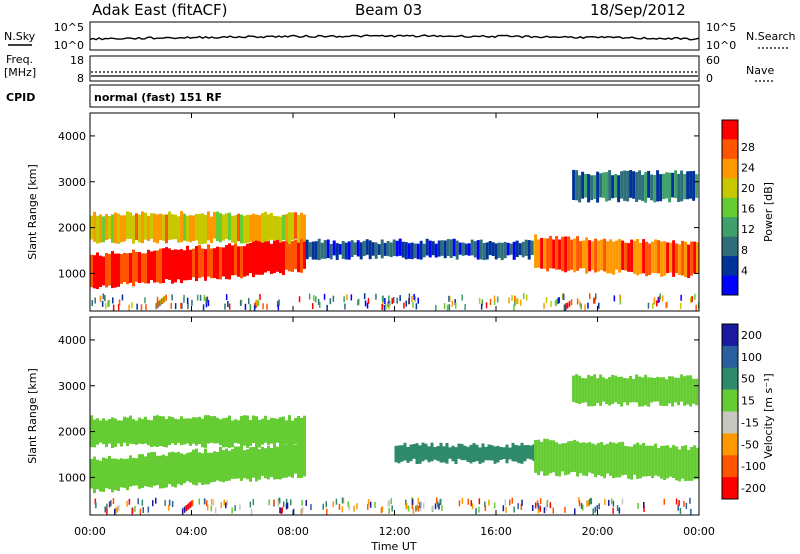 This screenshot has height=554, width=800. Describe the element at coordinates (388, 10) in the screenshot. I see `beam-title: Beam 03` at that location.